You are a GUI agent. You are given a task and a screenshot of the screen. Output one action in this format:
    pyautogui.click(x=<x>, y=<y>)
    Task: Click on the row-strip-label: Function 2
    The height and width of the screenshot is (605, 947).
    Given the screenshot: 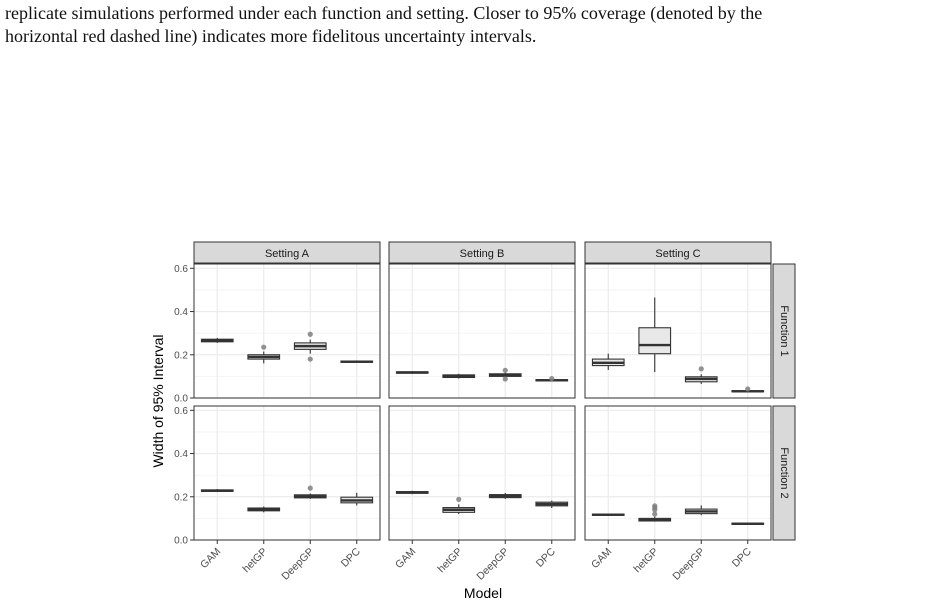 What is the action you would take?
    pyautogui.click(x=784, y=472)
    